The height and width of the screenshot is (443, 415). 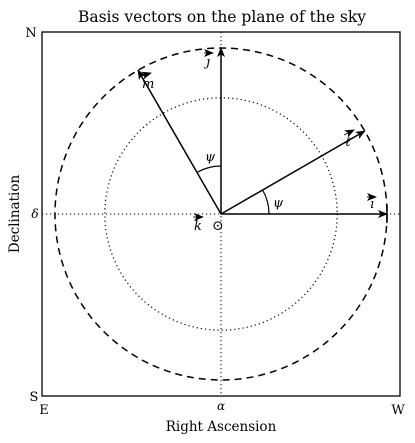 I want to click on x-tick-alpha: α, so click(x=221, y=406).